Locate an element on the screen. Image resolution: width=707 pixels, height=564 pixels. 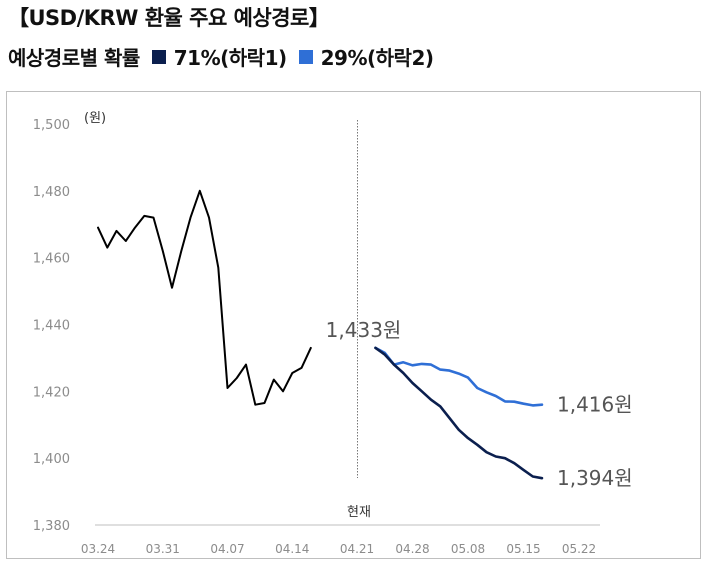
y-tick-label: 1,460 is located at coordinates (51, 259).